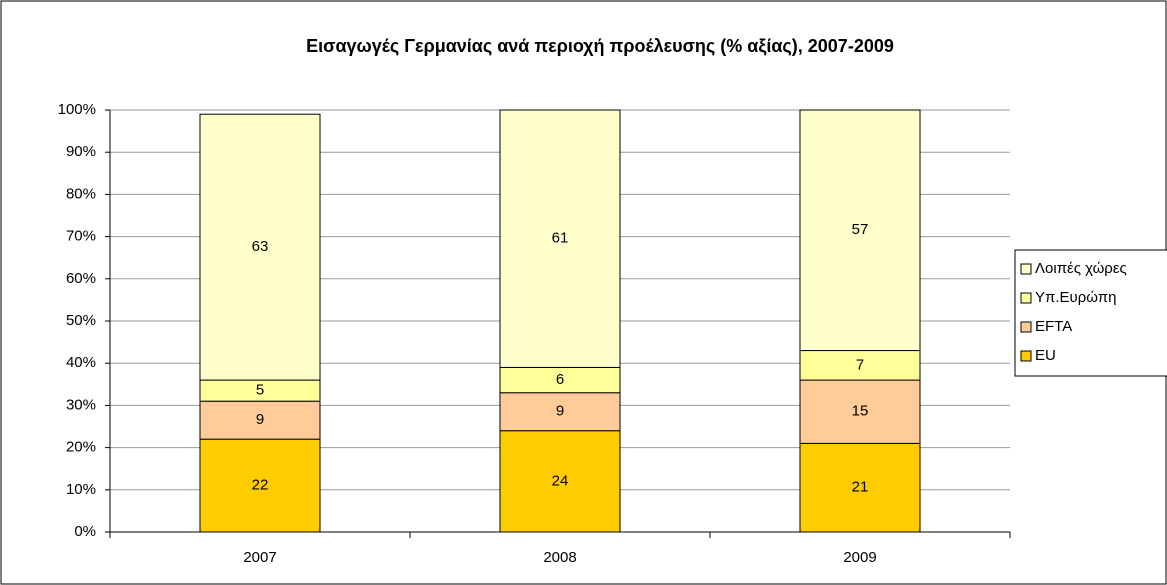  Describe the element at coordinates (559, 557) in the screenshot. I see `x-tick-label: 2008` at that location.